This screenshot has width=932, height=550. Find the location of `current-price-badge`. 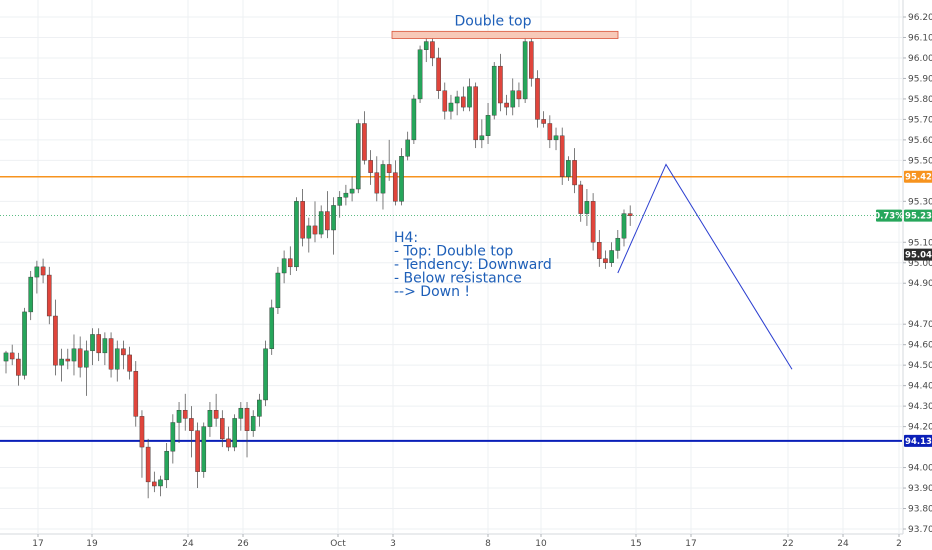

current-price-badge is located at coordinates (918, 215).